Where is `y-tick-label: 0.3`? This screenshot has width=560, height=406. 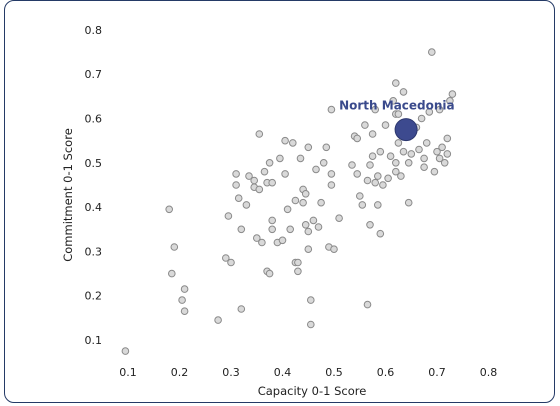 y-tick-label: 0.3 is located at coordinates (94, 251).